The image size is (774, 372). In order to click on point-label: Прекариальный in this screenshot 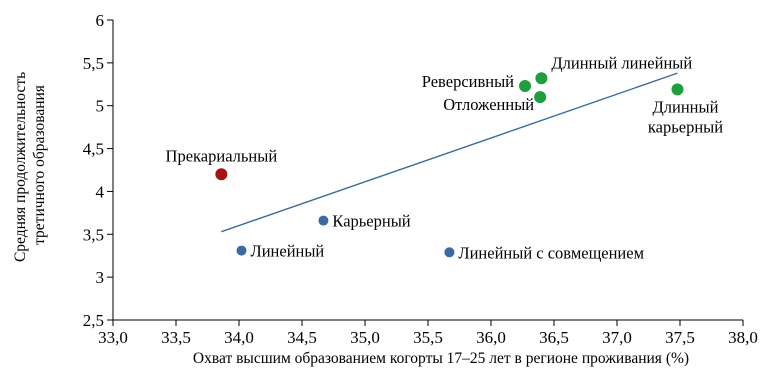, I will do `click(222, 155)`.